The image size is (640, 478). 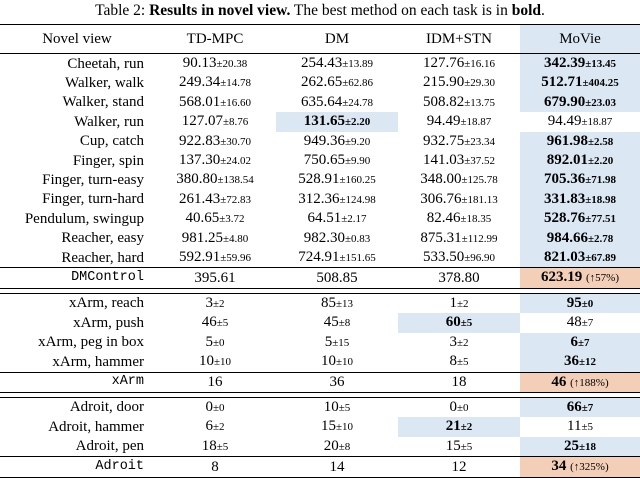 I want to click on score-cell: 94.49±18.87, so click(x=459, y=121).